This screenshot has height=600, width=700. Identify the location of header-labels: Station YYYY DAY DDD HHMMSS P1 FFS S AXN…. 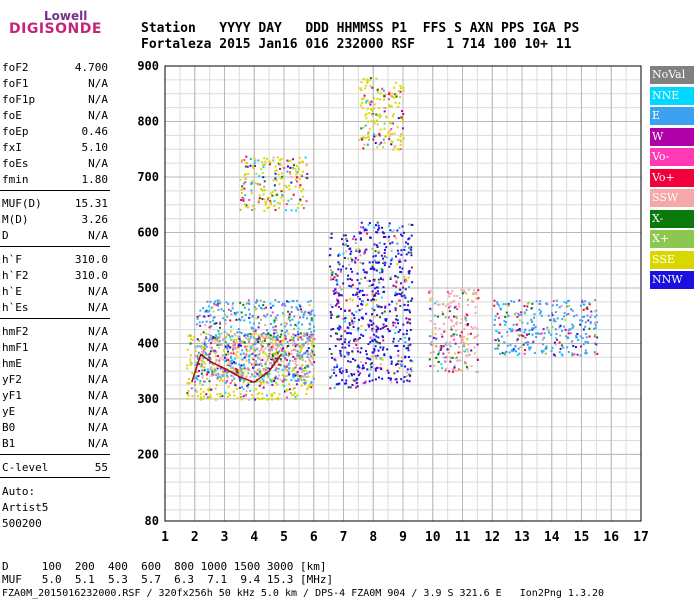
(360, 28).